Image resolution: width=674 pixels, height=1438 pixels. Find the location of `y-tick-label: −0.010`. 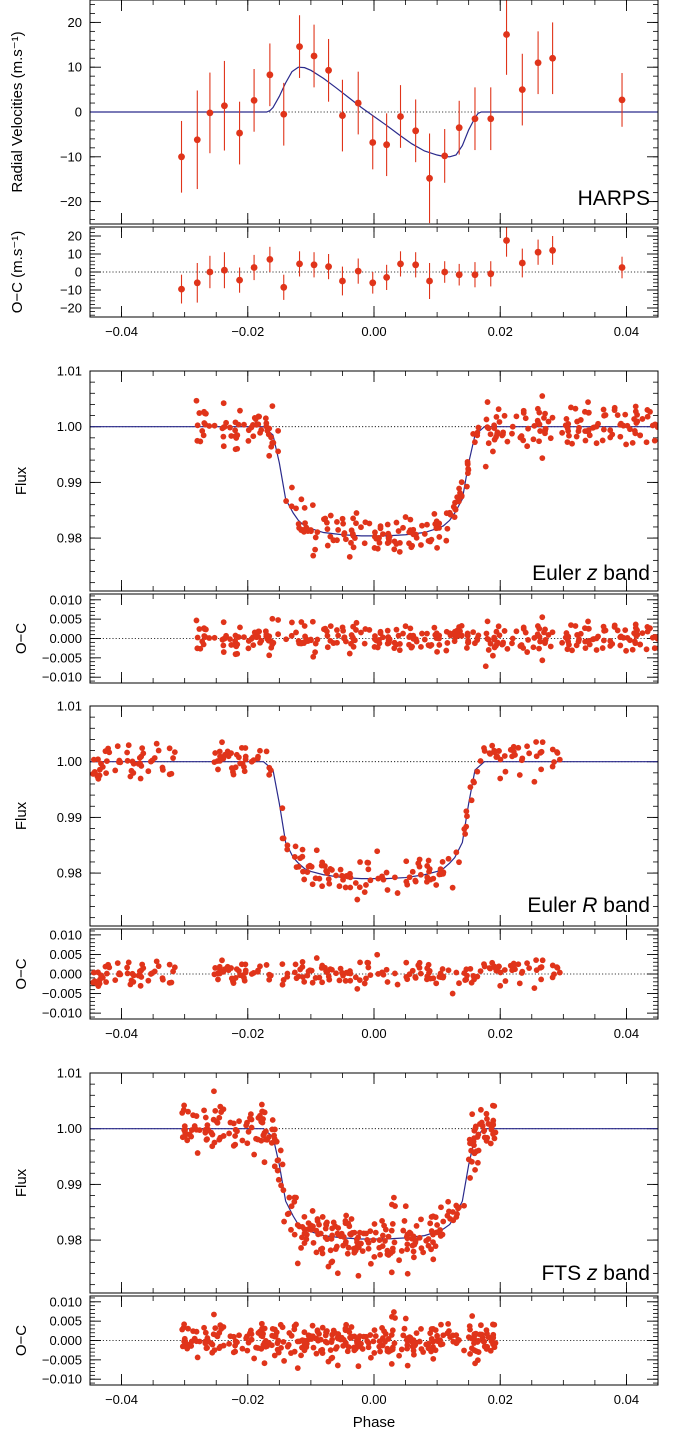

y-tick-label: −0.010 is located at coordinates (62, 1379).